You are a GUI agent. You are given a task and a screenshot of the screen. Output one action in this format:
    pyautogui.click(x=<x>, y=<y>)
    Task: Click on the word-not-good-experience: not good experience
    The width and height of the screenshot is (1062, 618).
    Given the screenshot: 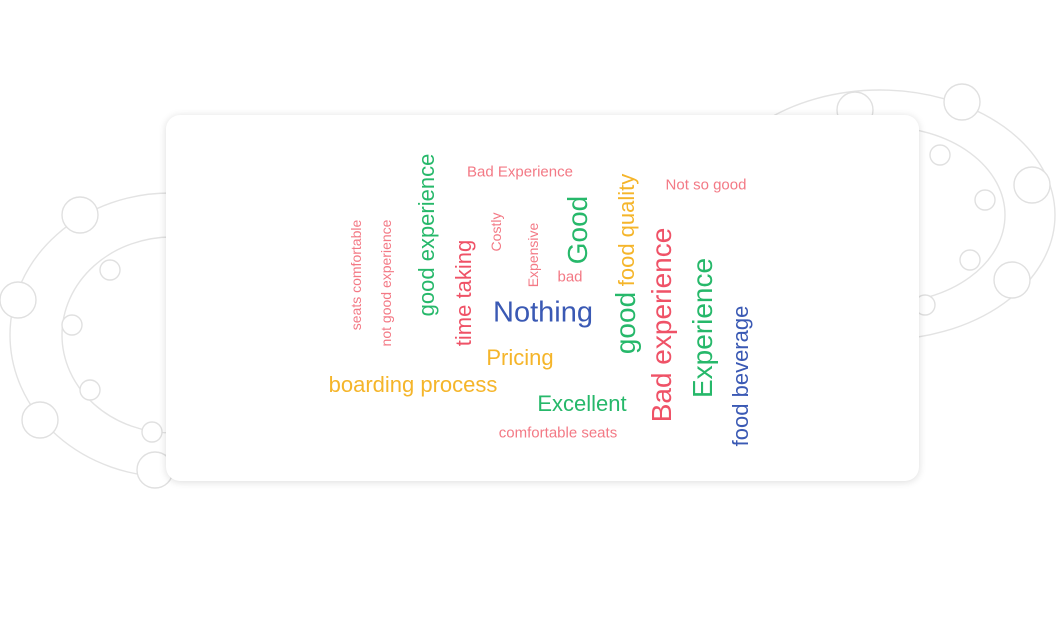 What is the action you would take?
    pyautogui.click(x=386, y=283)
    